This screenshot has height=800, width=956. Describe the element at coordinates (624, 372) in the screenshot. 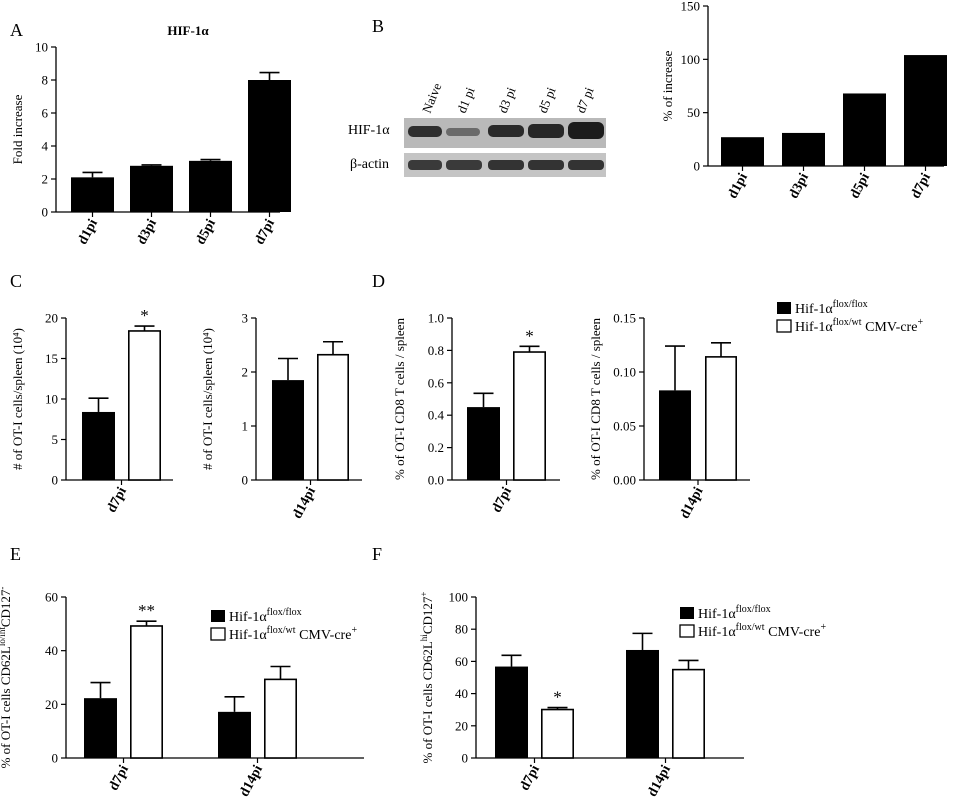

I see `y-tick-label: 0.10` at that location.